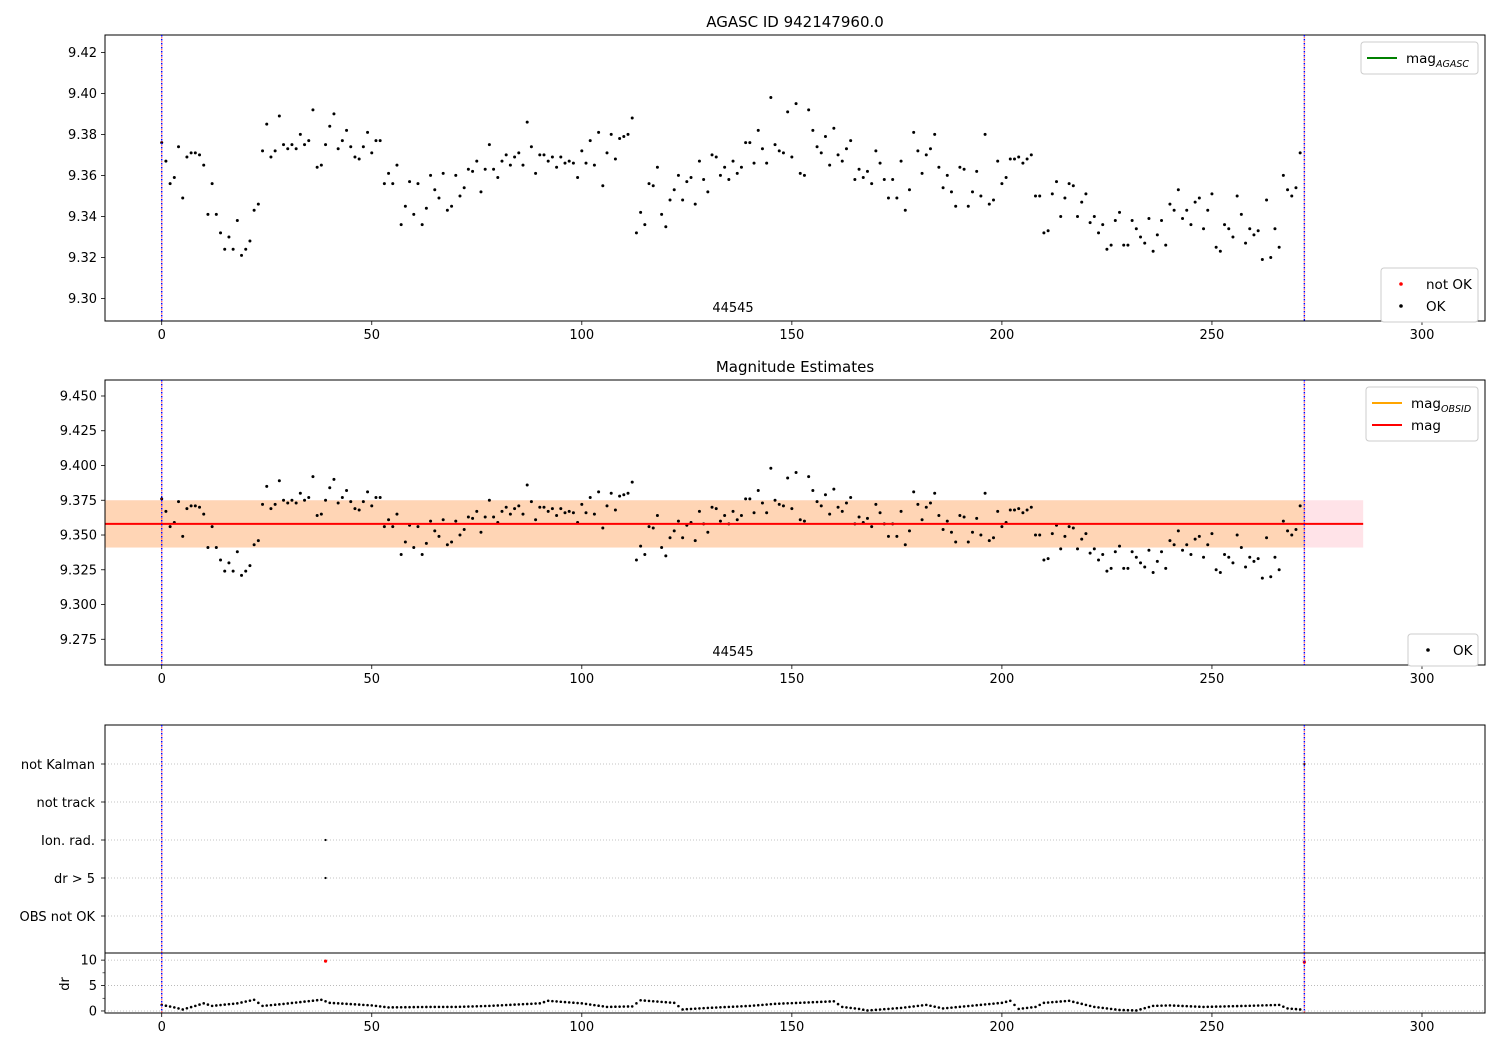 This screenshot has height=1050, width=1500. Describe the element at coordinates (1422, 335) in the screenshot. I see `agasc-xtick-label: 300` at that location.